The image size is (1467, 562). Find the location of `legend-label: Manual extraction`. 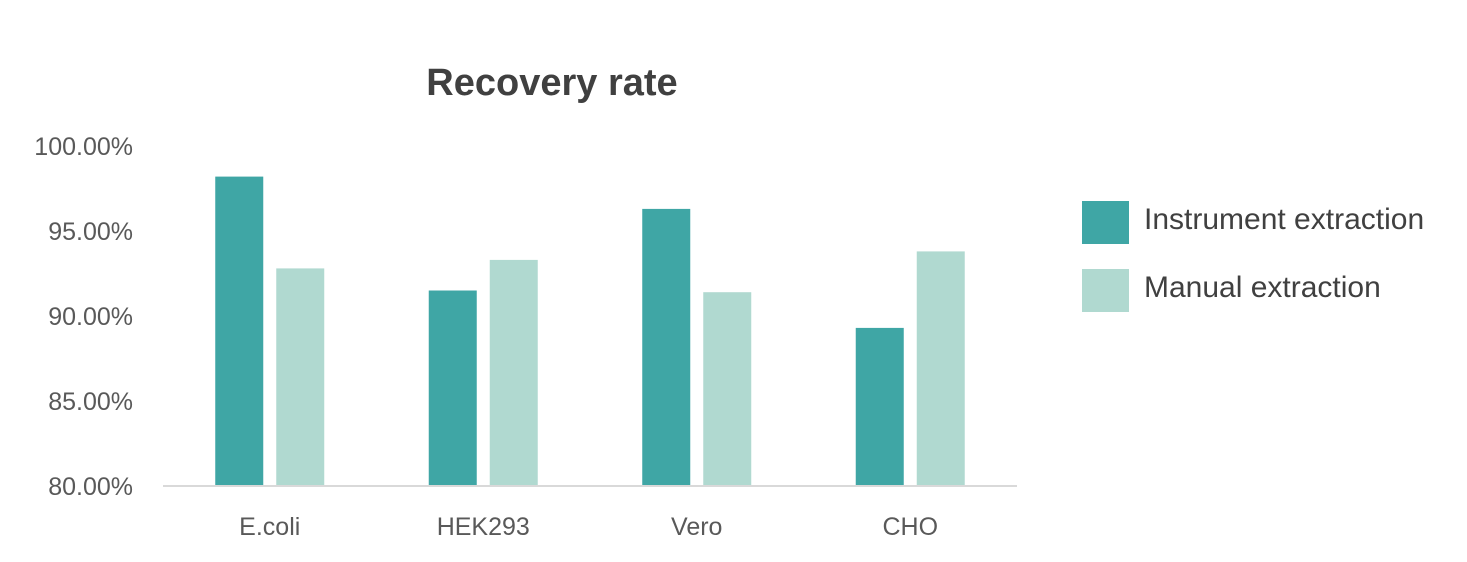

legend-label: Manual extraction is located at coordinates (1262, 287).